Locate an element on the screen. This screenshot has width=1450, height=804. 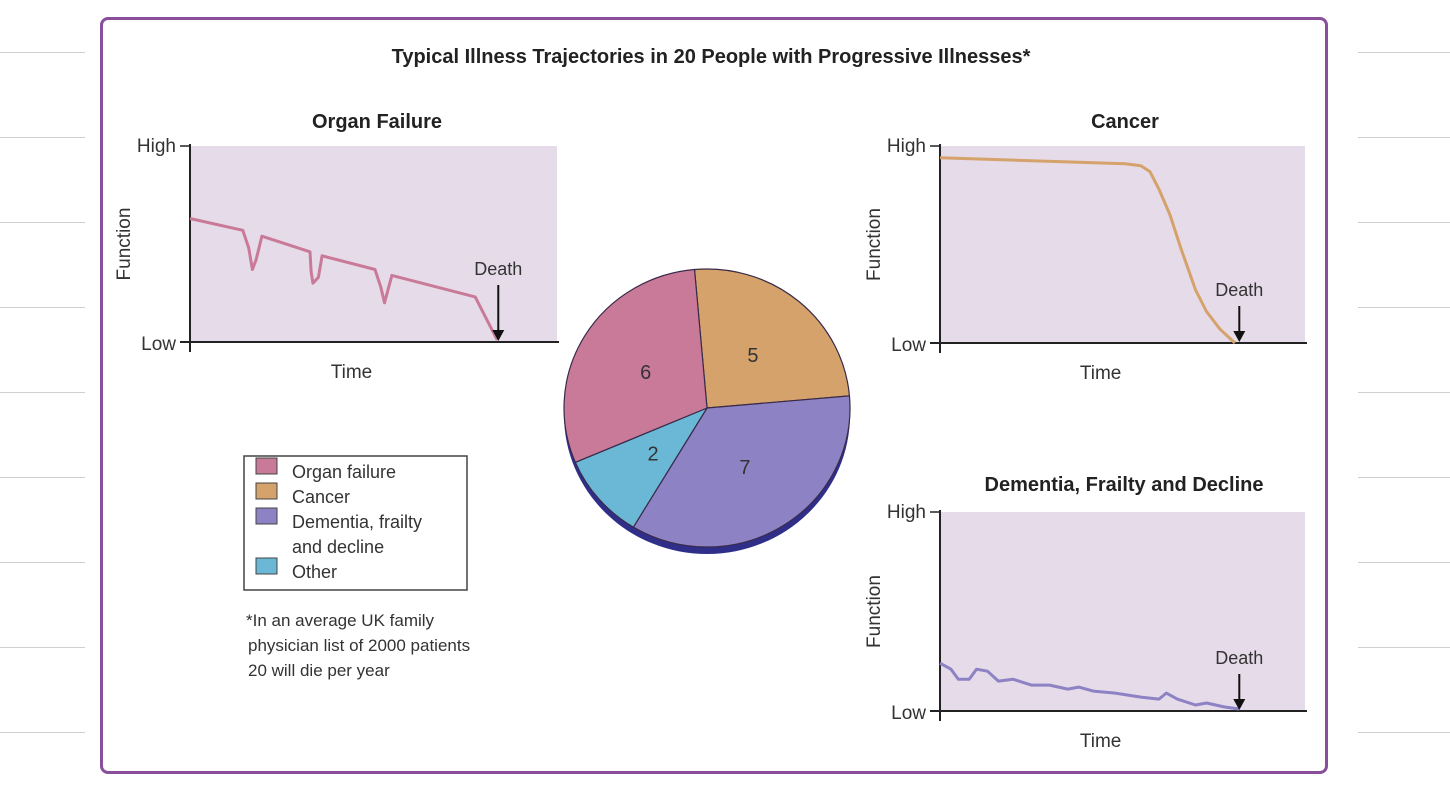
pie-chart: 5 7 2 6 is located at coordinates (707, 411).